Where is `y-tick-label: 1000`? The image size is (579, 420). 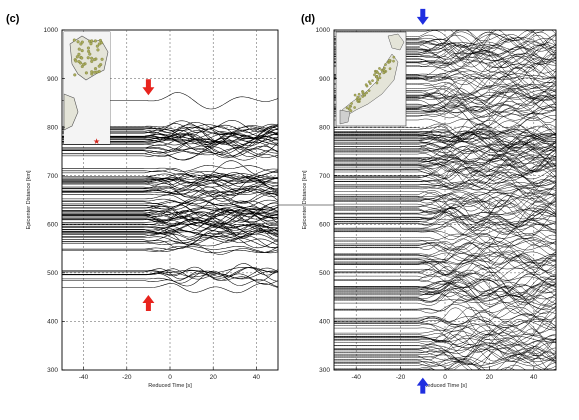
y-tick-label: 1000 is located at coordinates (51, 30).